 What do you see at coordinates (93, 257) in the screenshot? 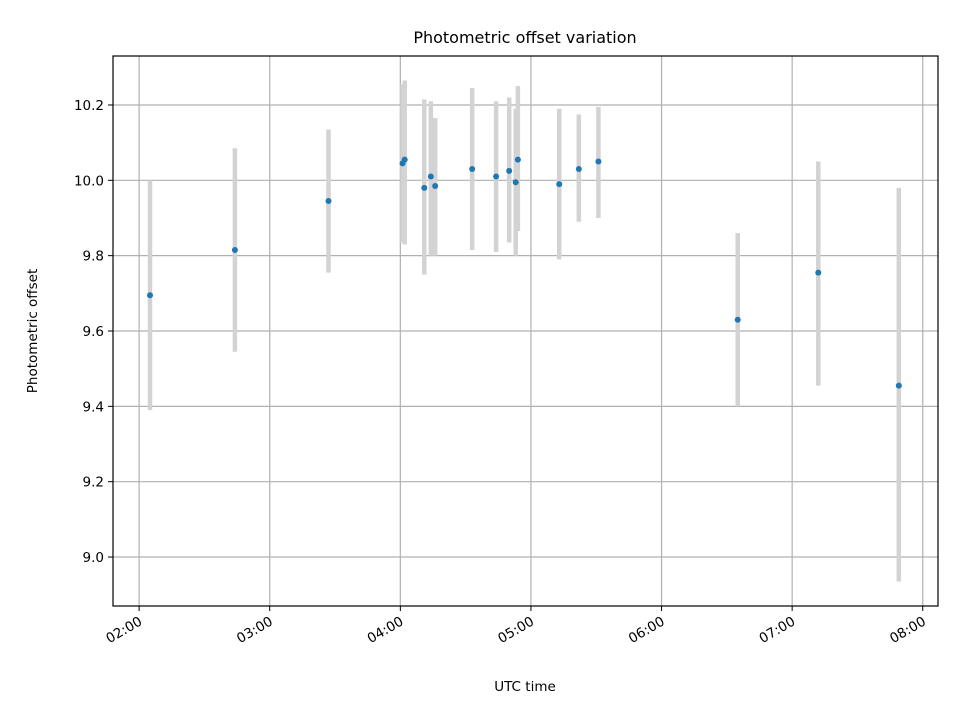
I see `y-tick-label: 9.8` at bounding box center [93, 257].